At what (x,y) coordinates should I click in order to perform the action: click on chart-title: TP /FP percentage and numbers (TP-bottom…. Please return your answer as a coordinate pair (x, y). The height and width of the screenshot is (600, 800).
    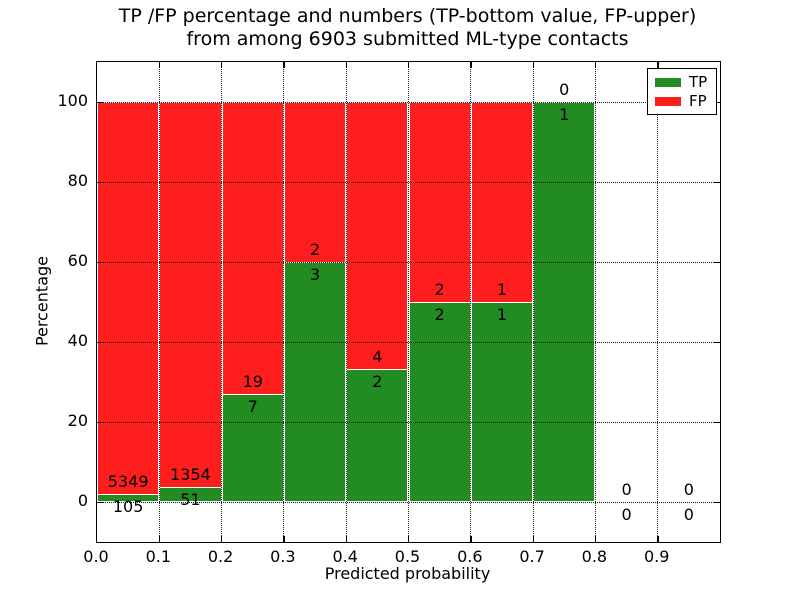
    Looking at the image, I should click on (407, 28).